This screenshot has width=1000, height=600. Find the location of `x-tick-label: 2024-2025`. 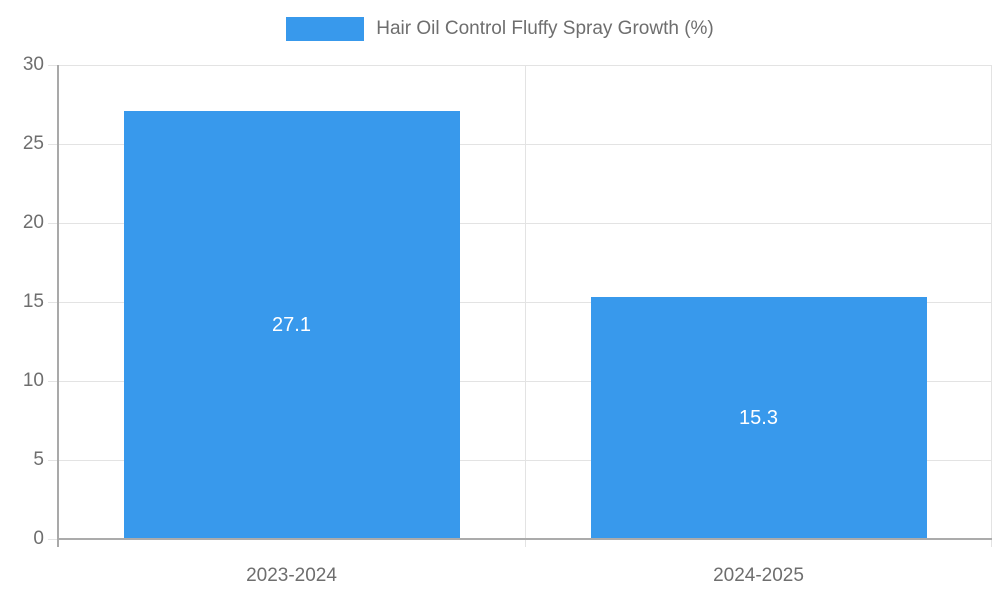

x-tick-label: 2024-2025 is located at coordinates (758, 575).